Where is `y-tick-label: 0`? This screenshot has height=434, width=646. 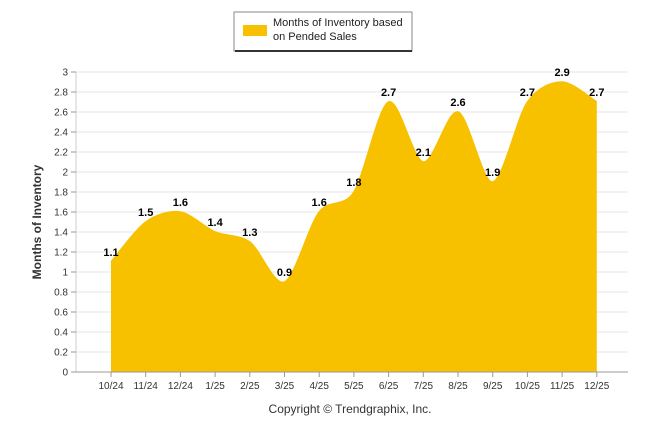 y-tick-label: 0 is located at coordinates (65, 373).